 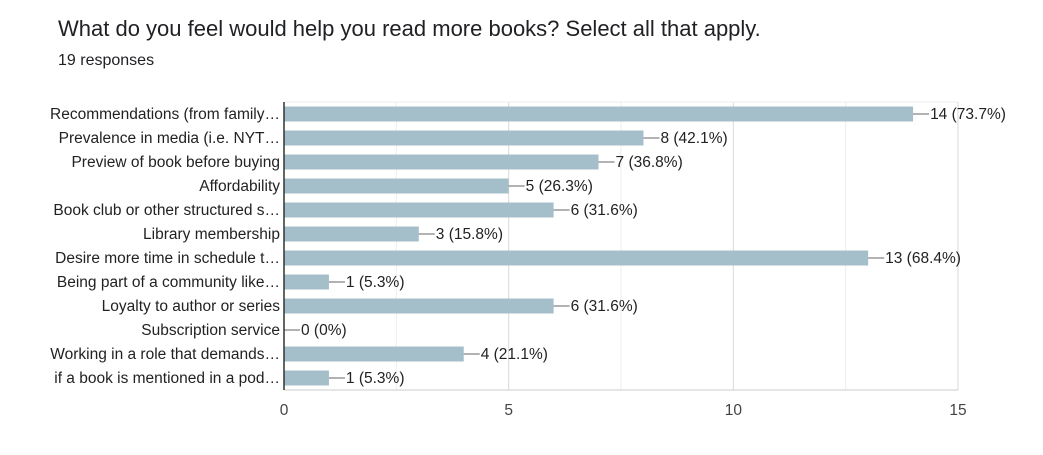 What do you see at coordinates (175, 162) in the screenshot?
I see `category-label: Preview of book before buying` at bounding box center [175, 162].